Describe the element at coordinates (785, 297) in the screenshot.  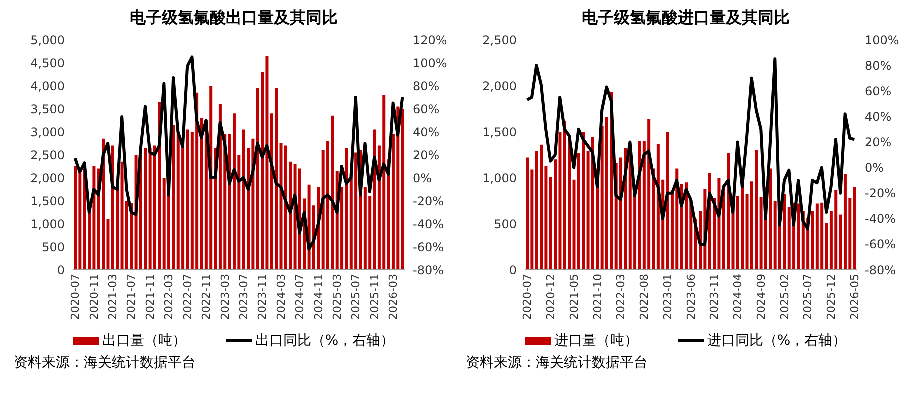
I see `x-tick-label: 2025-02` at that location.